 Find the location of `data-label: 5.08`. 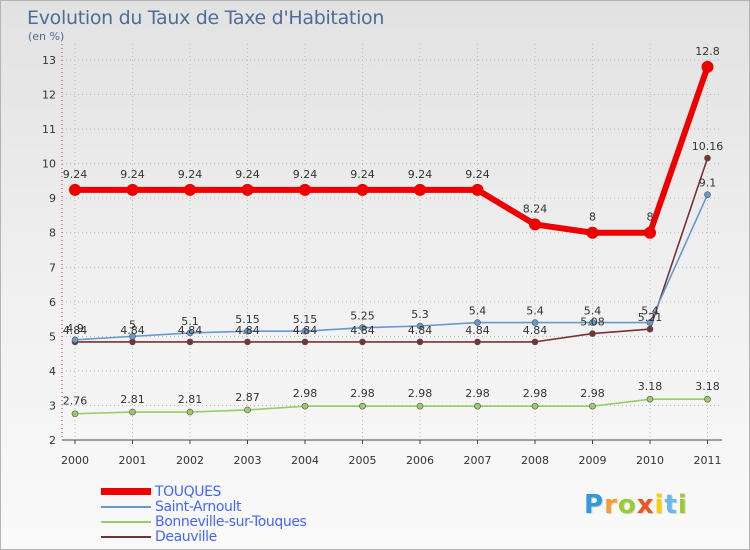

data-label: 5.08 is located at coordinates (592, 322).